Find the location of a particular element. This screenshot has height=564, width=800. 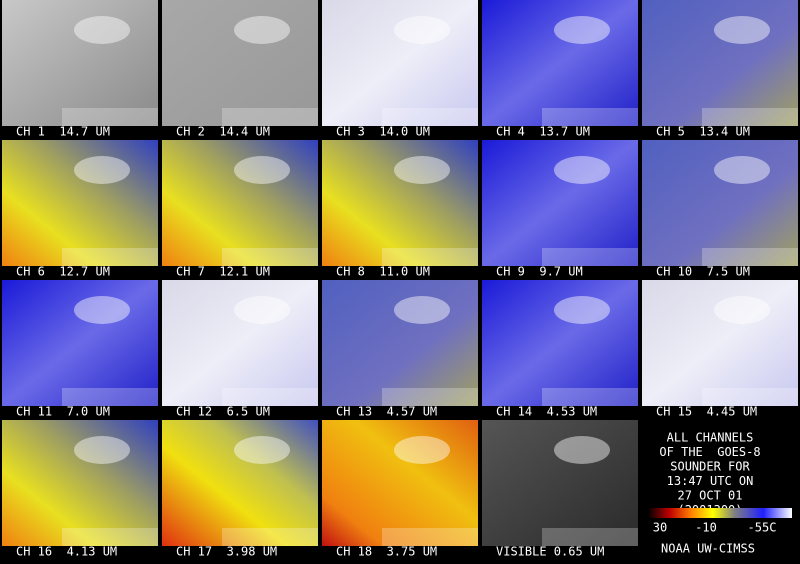

credit: NOAA UW-CIMSS is located at coordinates (708, 549).